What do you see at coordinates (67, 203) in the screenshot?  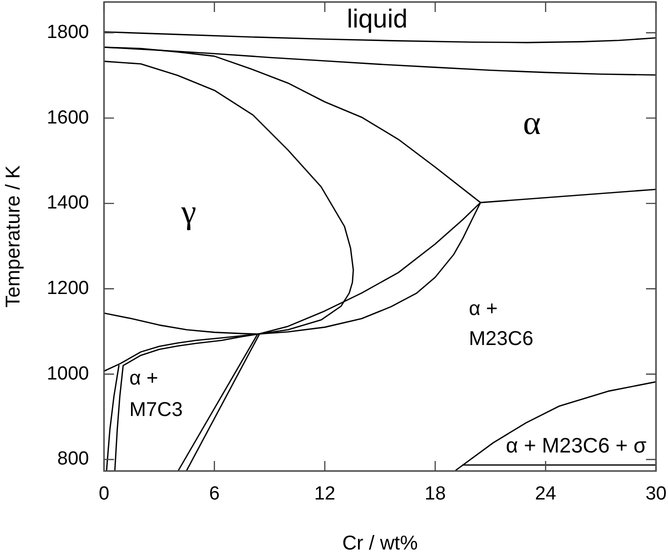 I see `y-tick-label: 1400` at bounding box center [67, 203].